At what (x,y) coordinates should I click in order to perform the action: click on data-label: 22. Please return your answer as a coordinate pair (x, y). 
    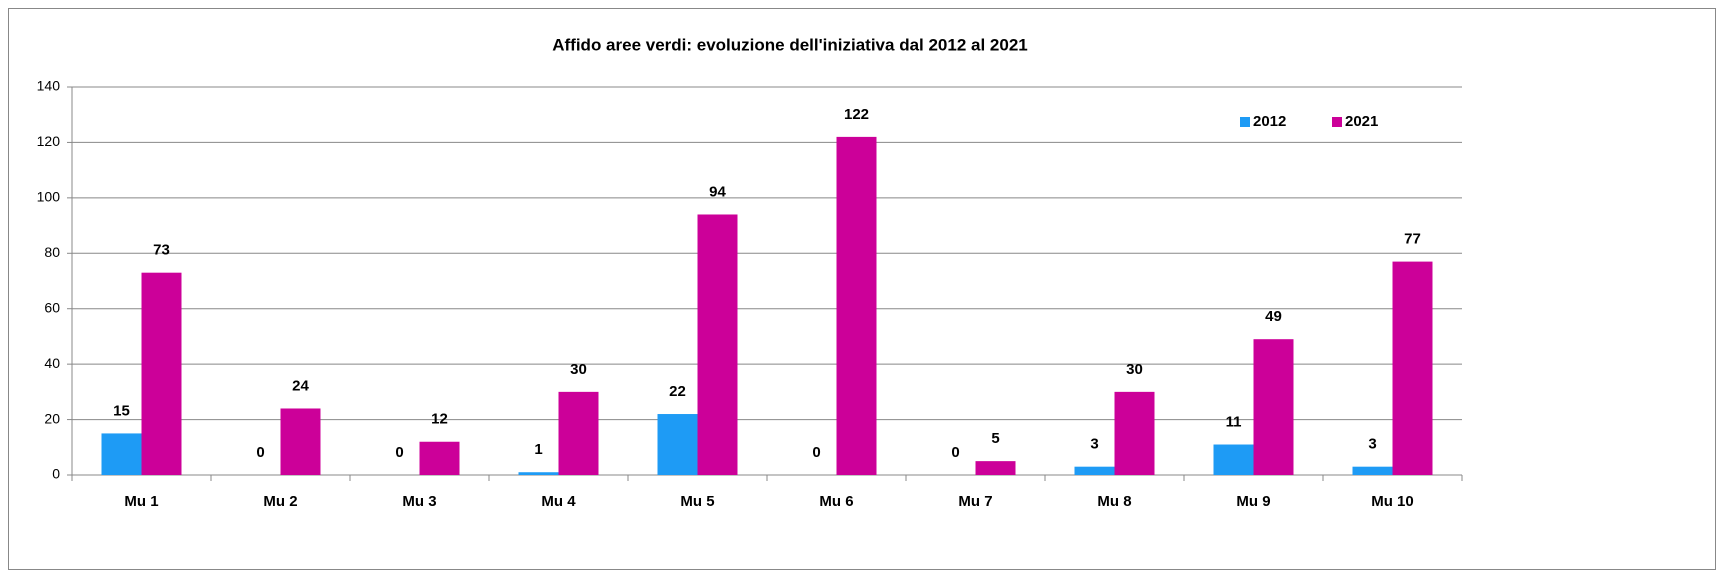
    Looking at the image, I should click on (677, 391).